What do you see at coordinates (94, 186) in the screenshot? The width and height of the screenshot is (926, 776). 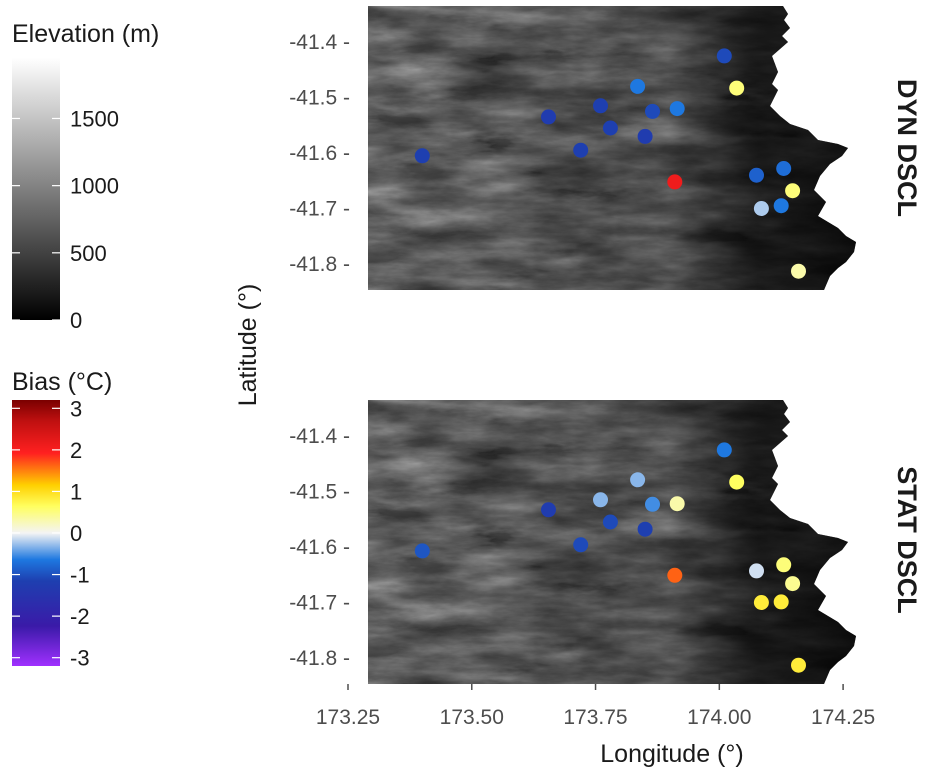 I see `elevation-tick-label: 1000` at bounding box center [94, 186].